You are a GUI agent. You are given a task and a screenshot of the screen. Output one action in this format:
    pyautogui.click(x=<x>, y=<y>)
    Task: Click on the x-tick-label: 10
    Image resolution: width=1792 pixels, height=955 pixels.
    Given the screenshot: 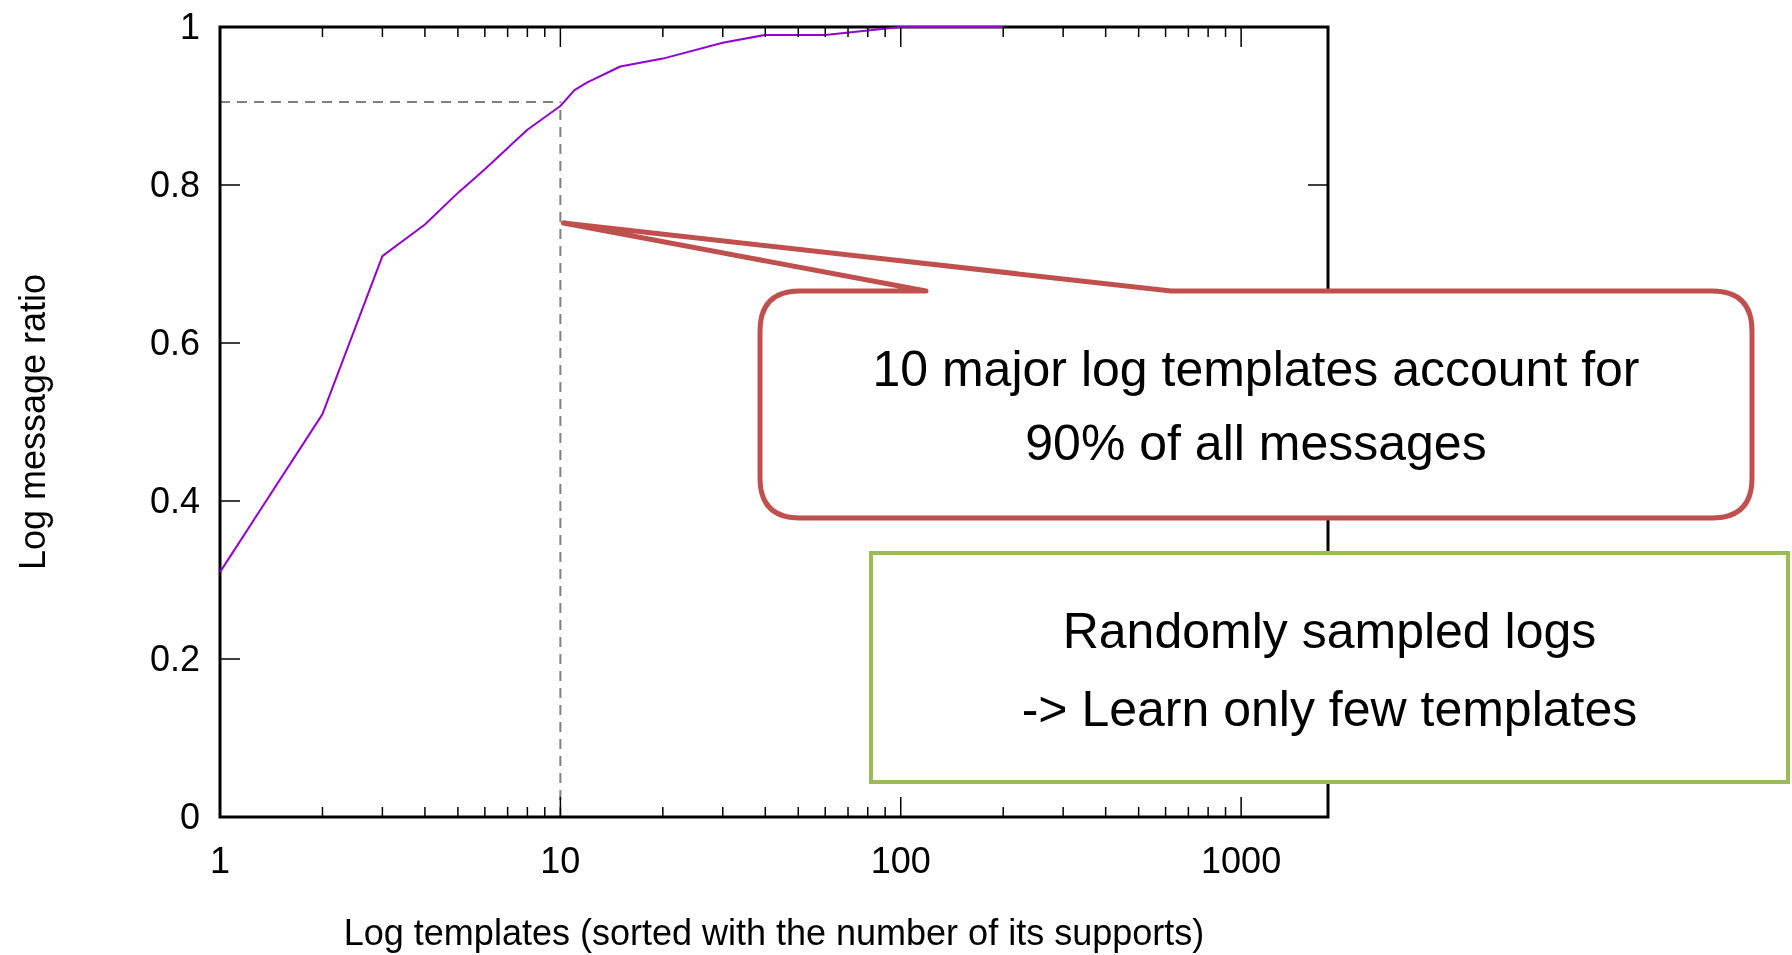 What is the action you would take?
    pyautogui.click(x=560, y=860)
    